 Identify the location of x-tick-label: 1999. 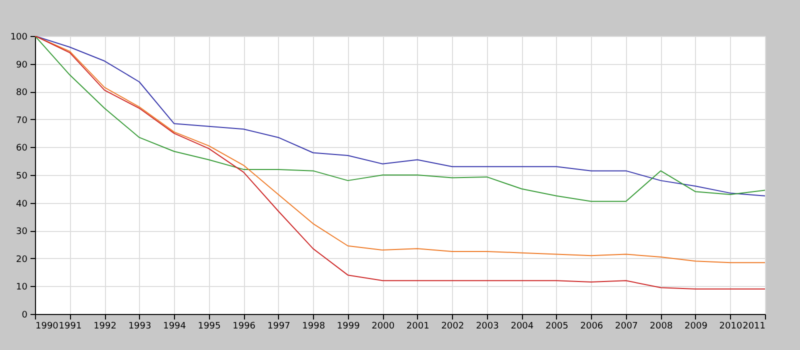
(348, 327).